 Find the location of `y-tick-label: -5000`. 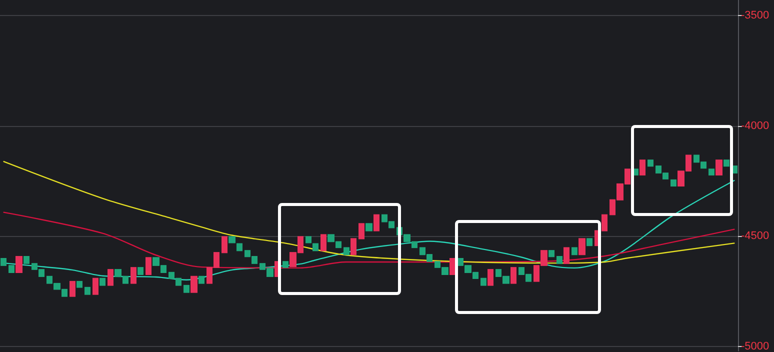

y-tick-label: -5000 is located at coordinates (755, 346).